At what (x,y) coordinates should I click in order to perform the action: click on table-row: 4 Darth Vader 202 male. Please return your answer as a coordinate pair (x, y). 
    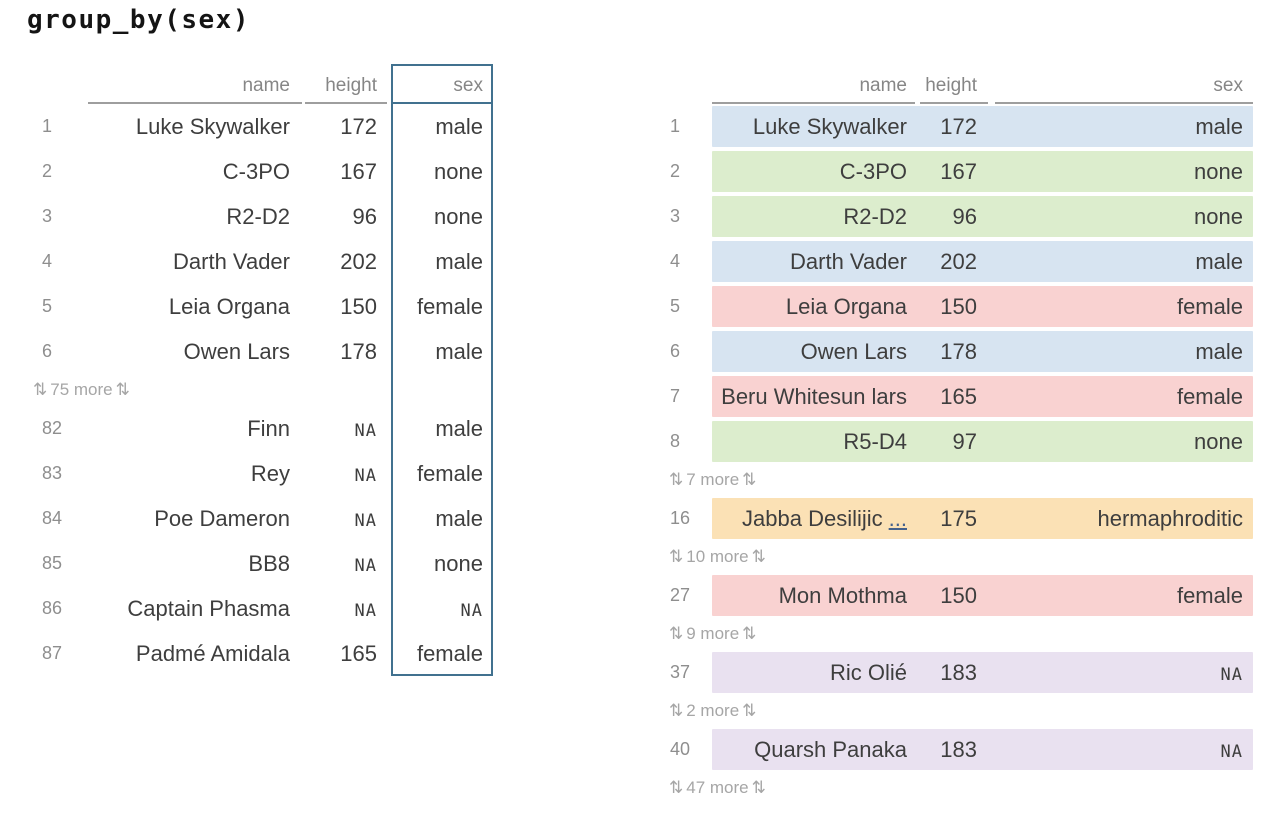
    Looking at the image, I should click on (958, 261).